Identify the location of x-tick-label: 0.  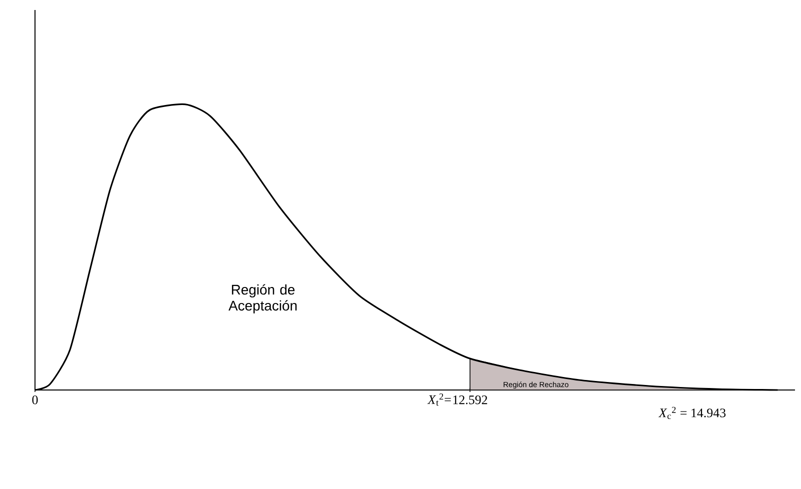
(35, 400).